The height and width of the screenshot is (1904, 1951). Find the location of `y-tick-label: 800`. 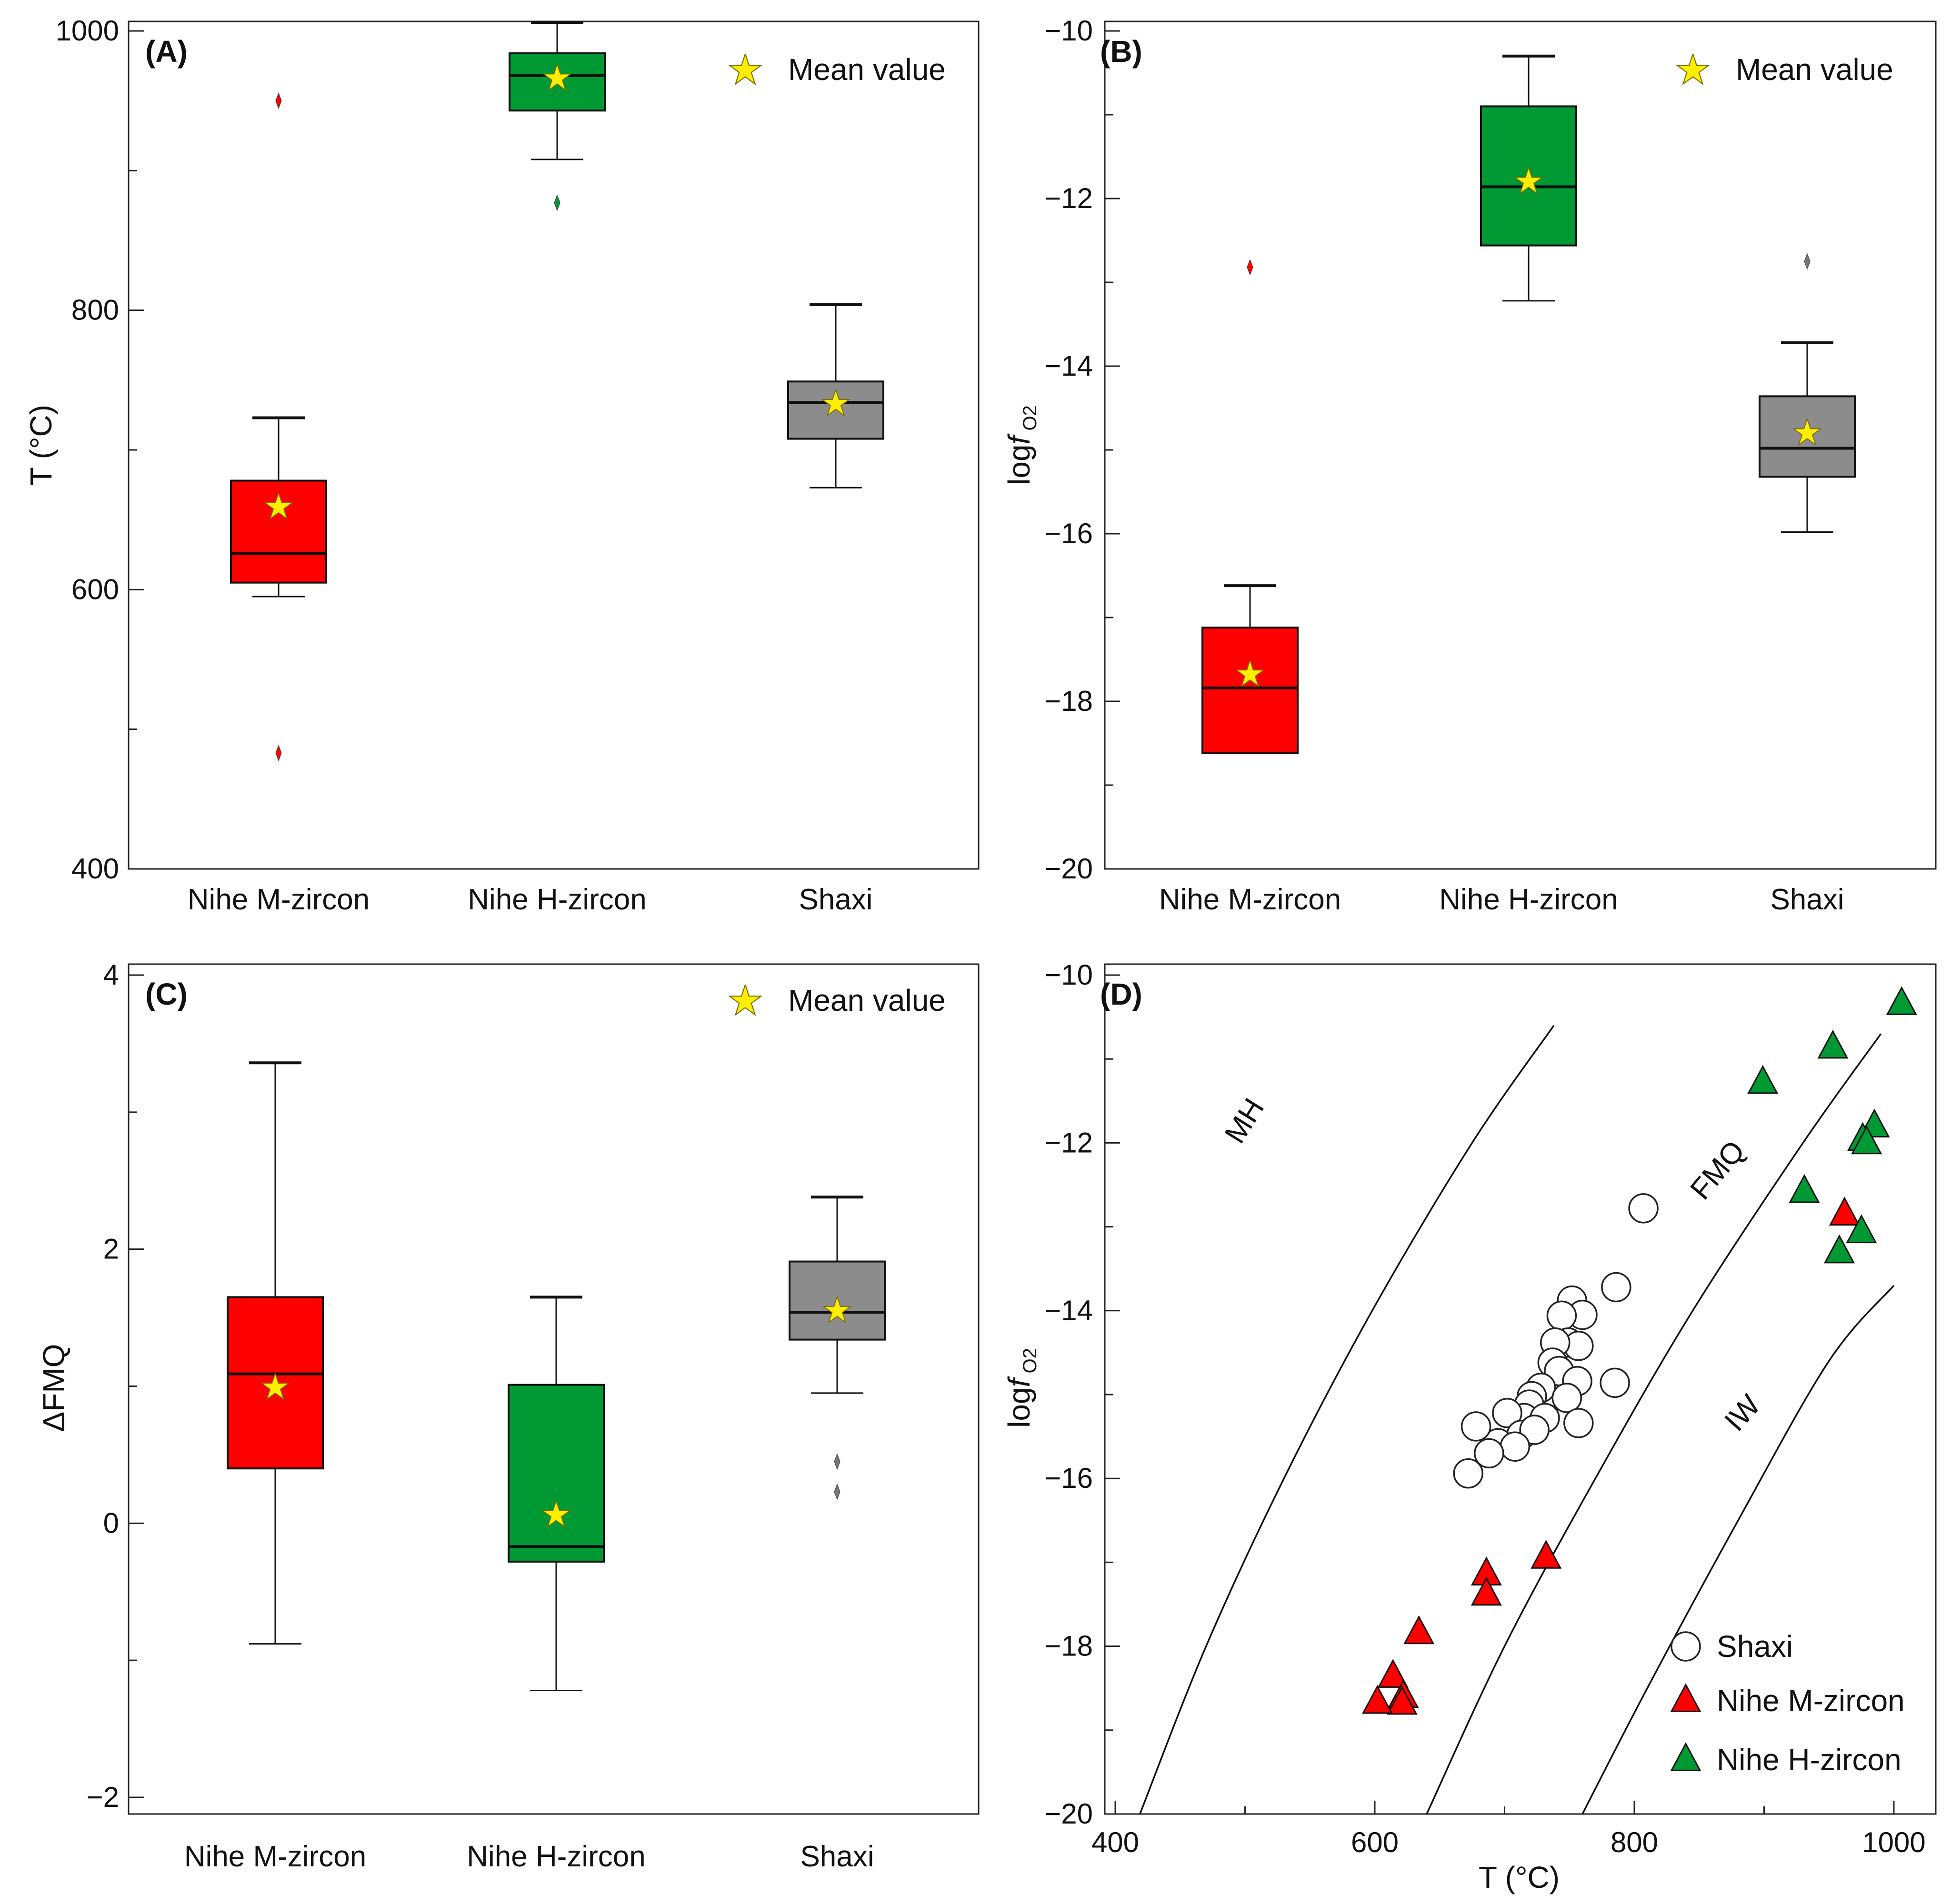

y-tick-label: 800 is located at coordinates (95, 310).